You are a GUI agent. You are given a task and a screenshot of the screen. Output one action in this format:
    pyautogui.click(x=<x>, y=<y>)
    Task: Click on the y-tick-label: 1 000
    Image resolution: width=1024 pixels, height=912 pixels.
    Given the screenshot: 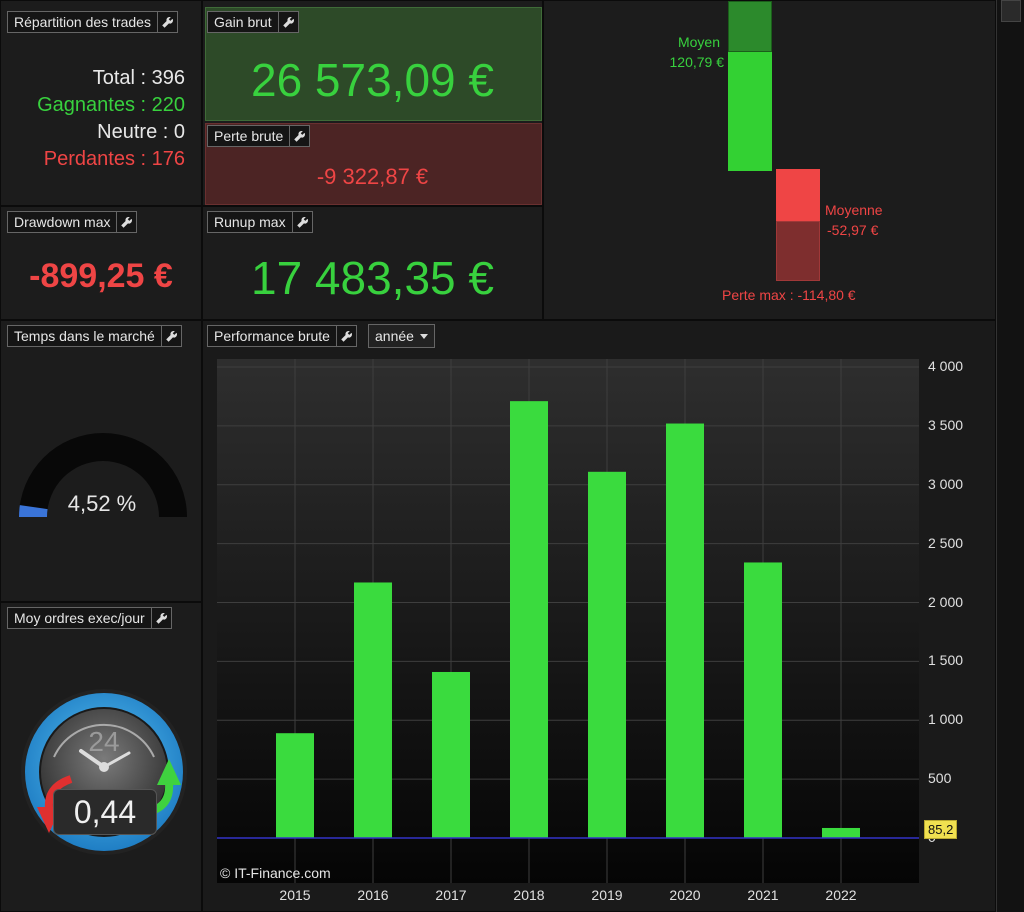 What is the action you would take?
    pyautogui.click(x=946, y=719)
    